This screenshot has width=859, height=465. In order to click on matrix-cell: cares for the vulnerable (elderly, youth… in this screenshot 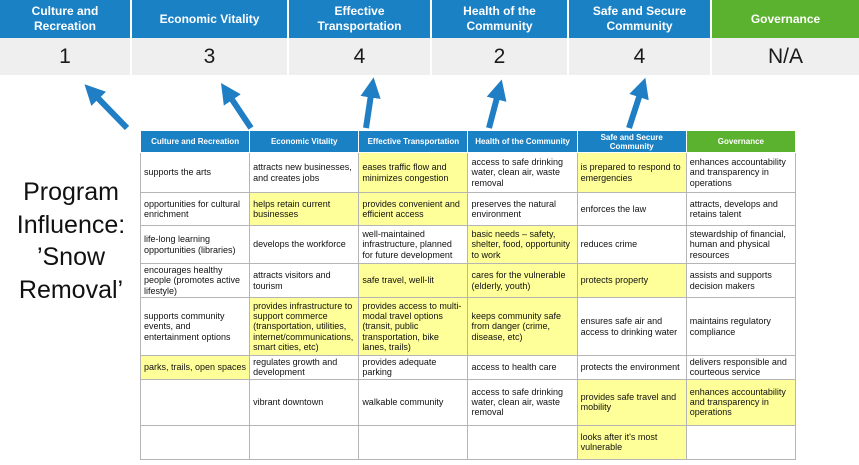, I will do `click(522, 280)`.